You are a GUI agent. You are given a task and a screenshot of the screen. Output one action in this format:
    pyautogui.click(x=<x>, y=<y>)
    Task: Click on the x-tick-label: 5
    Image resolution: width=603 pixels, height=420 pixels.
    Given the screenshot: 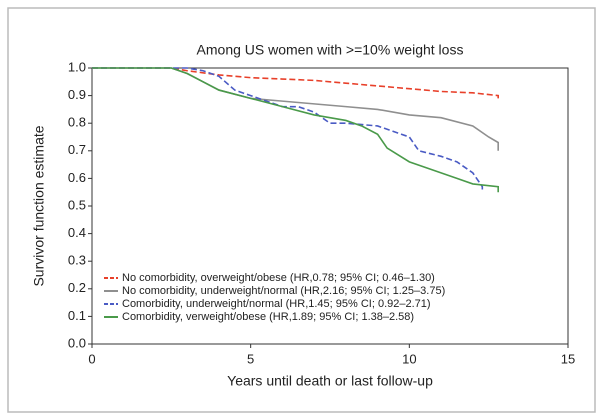 What is the action you would take?
    pyautogui.click(x=250, y=358)
    